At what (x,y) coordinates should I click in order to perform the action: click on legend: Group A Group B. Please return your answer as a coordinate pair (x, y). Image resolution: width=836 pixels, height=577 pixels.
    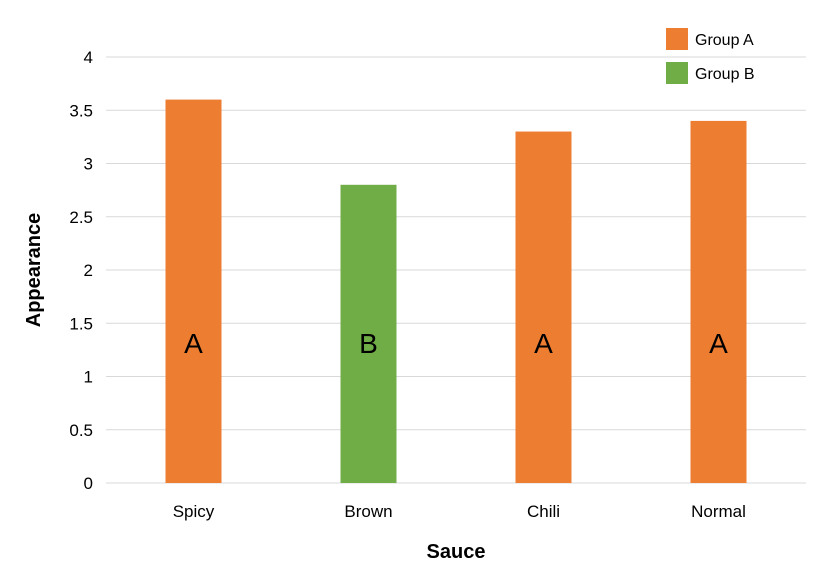
    Looking at the image, I should click on (710, 56).